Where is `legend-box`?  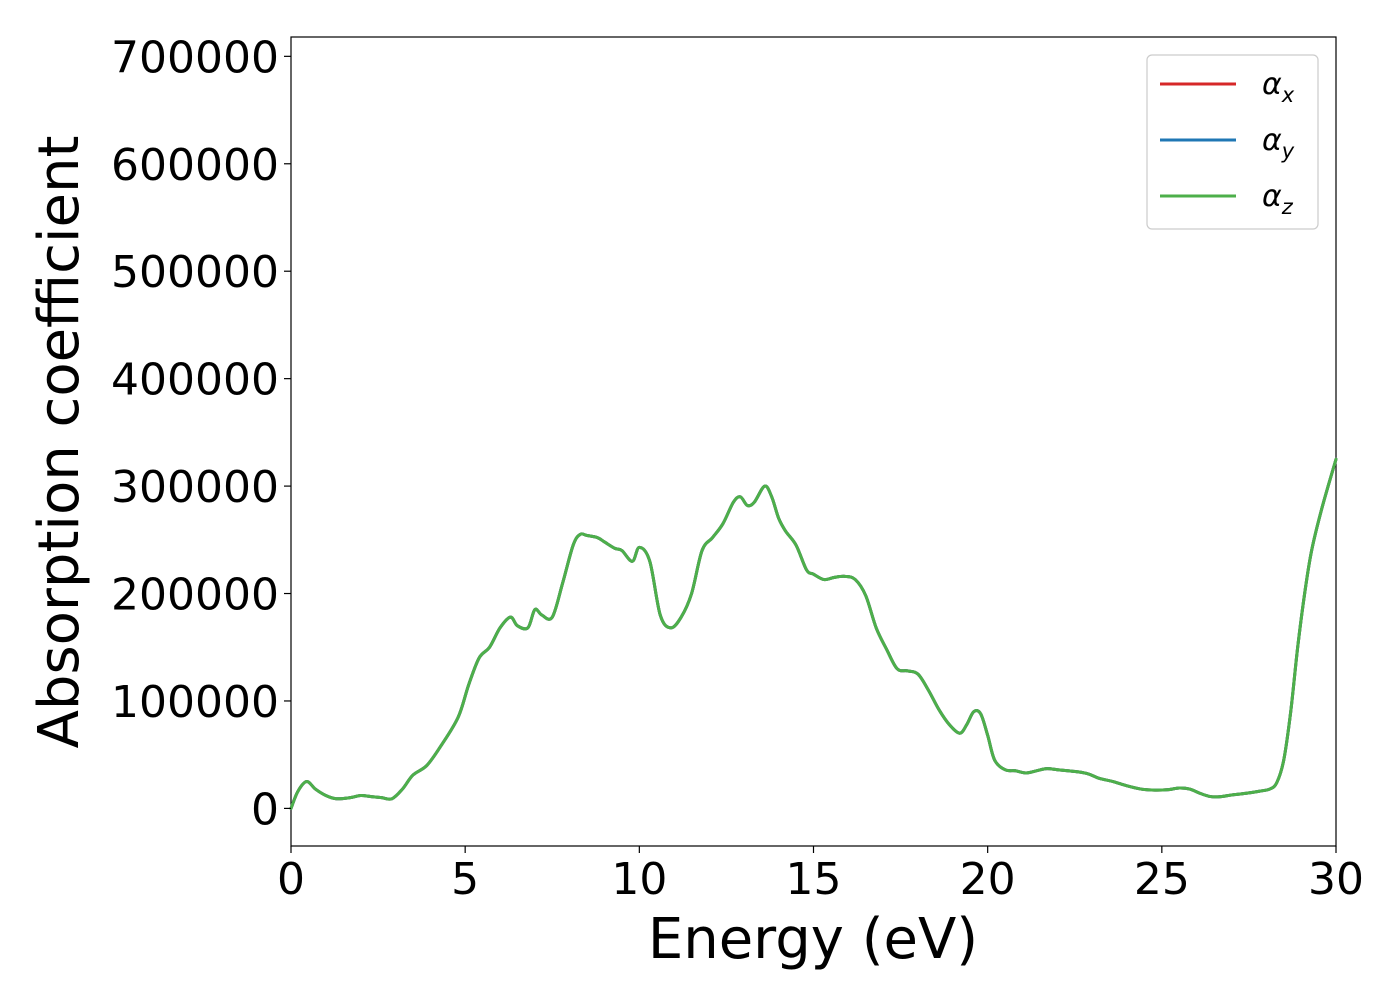 legend-box is located at coordinates (1232, 142).